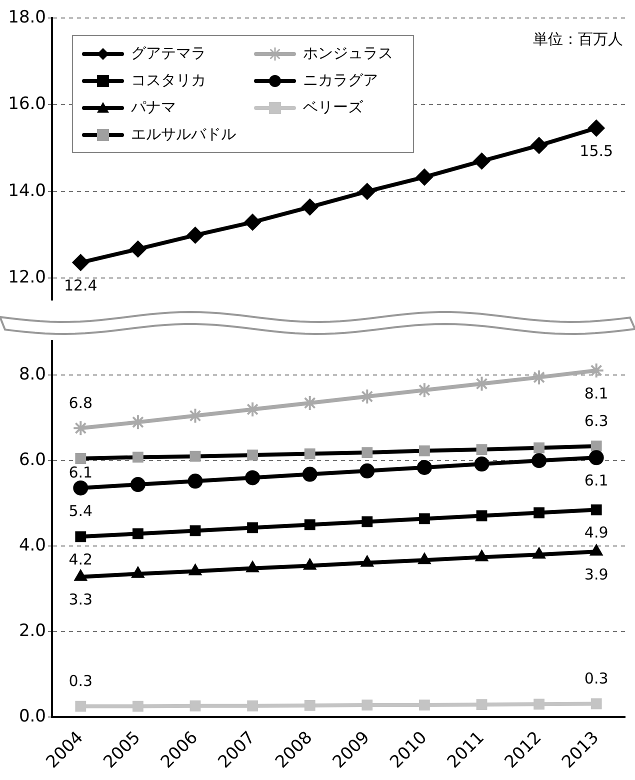 The height and width of the screenshot is (780, 635). Describe the element at coordinates (27, 104) in the screenshot. I see `y-tick-label: 16.0` at that location.